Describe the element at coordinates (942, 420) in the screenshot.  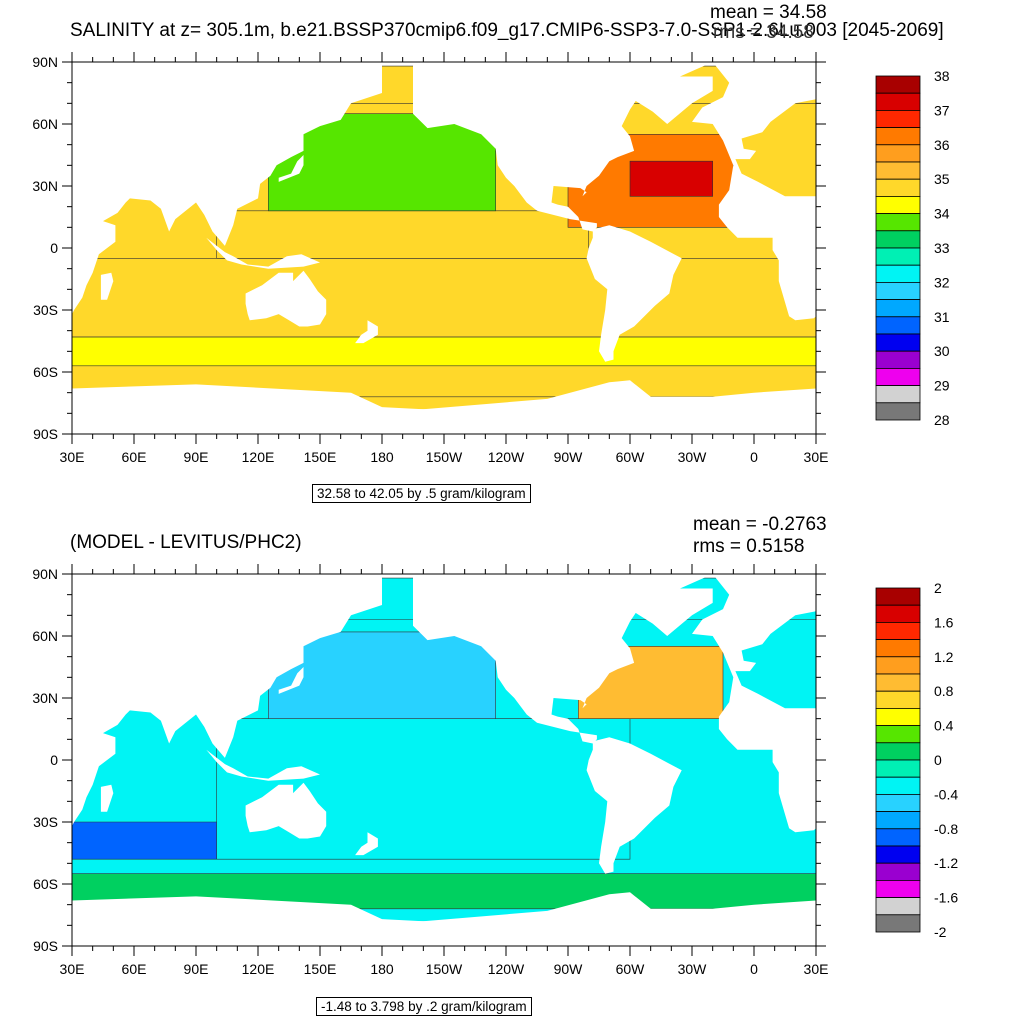
I see `colorbar-label: 28` at that location.